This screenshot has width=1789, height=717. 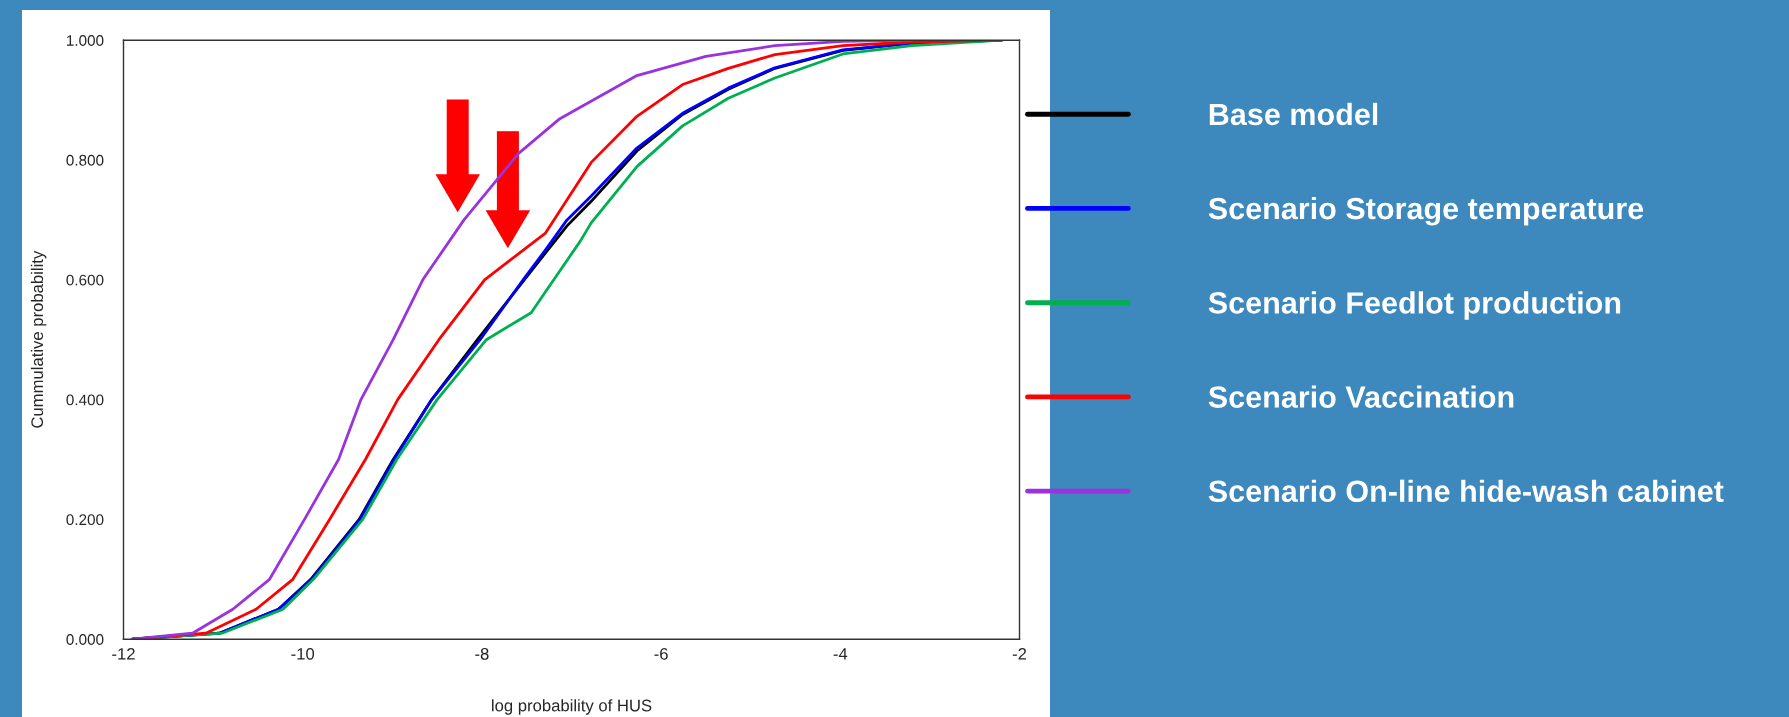 What do you see at coordinates (85, 639) in the screenshot?
I see `y-tick-label: 0.000` at bounding box center [85, 639].